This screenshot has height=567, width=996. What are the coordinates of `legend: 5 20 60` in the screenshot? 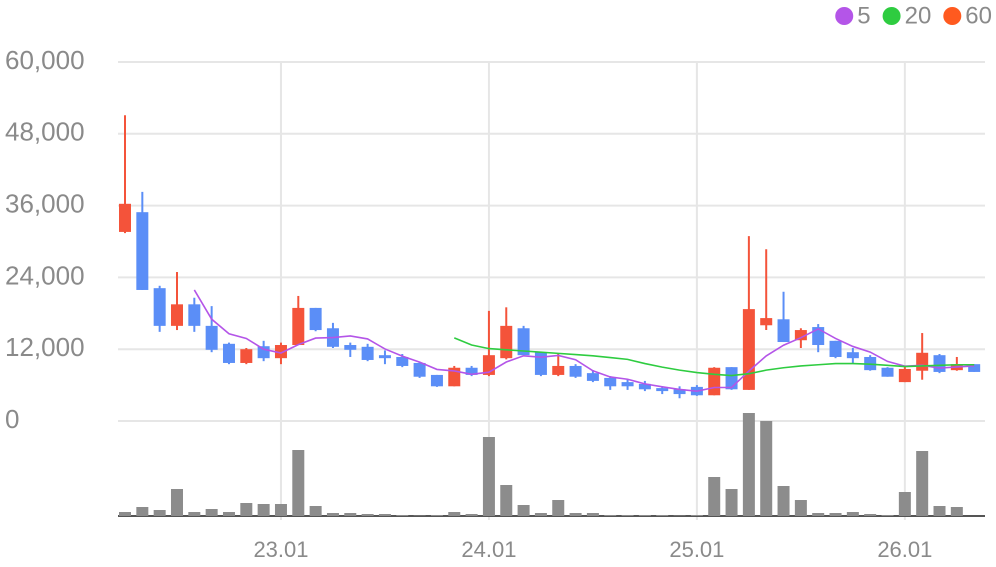 It's located at (913, 15).